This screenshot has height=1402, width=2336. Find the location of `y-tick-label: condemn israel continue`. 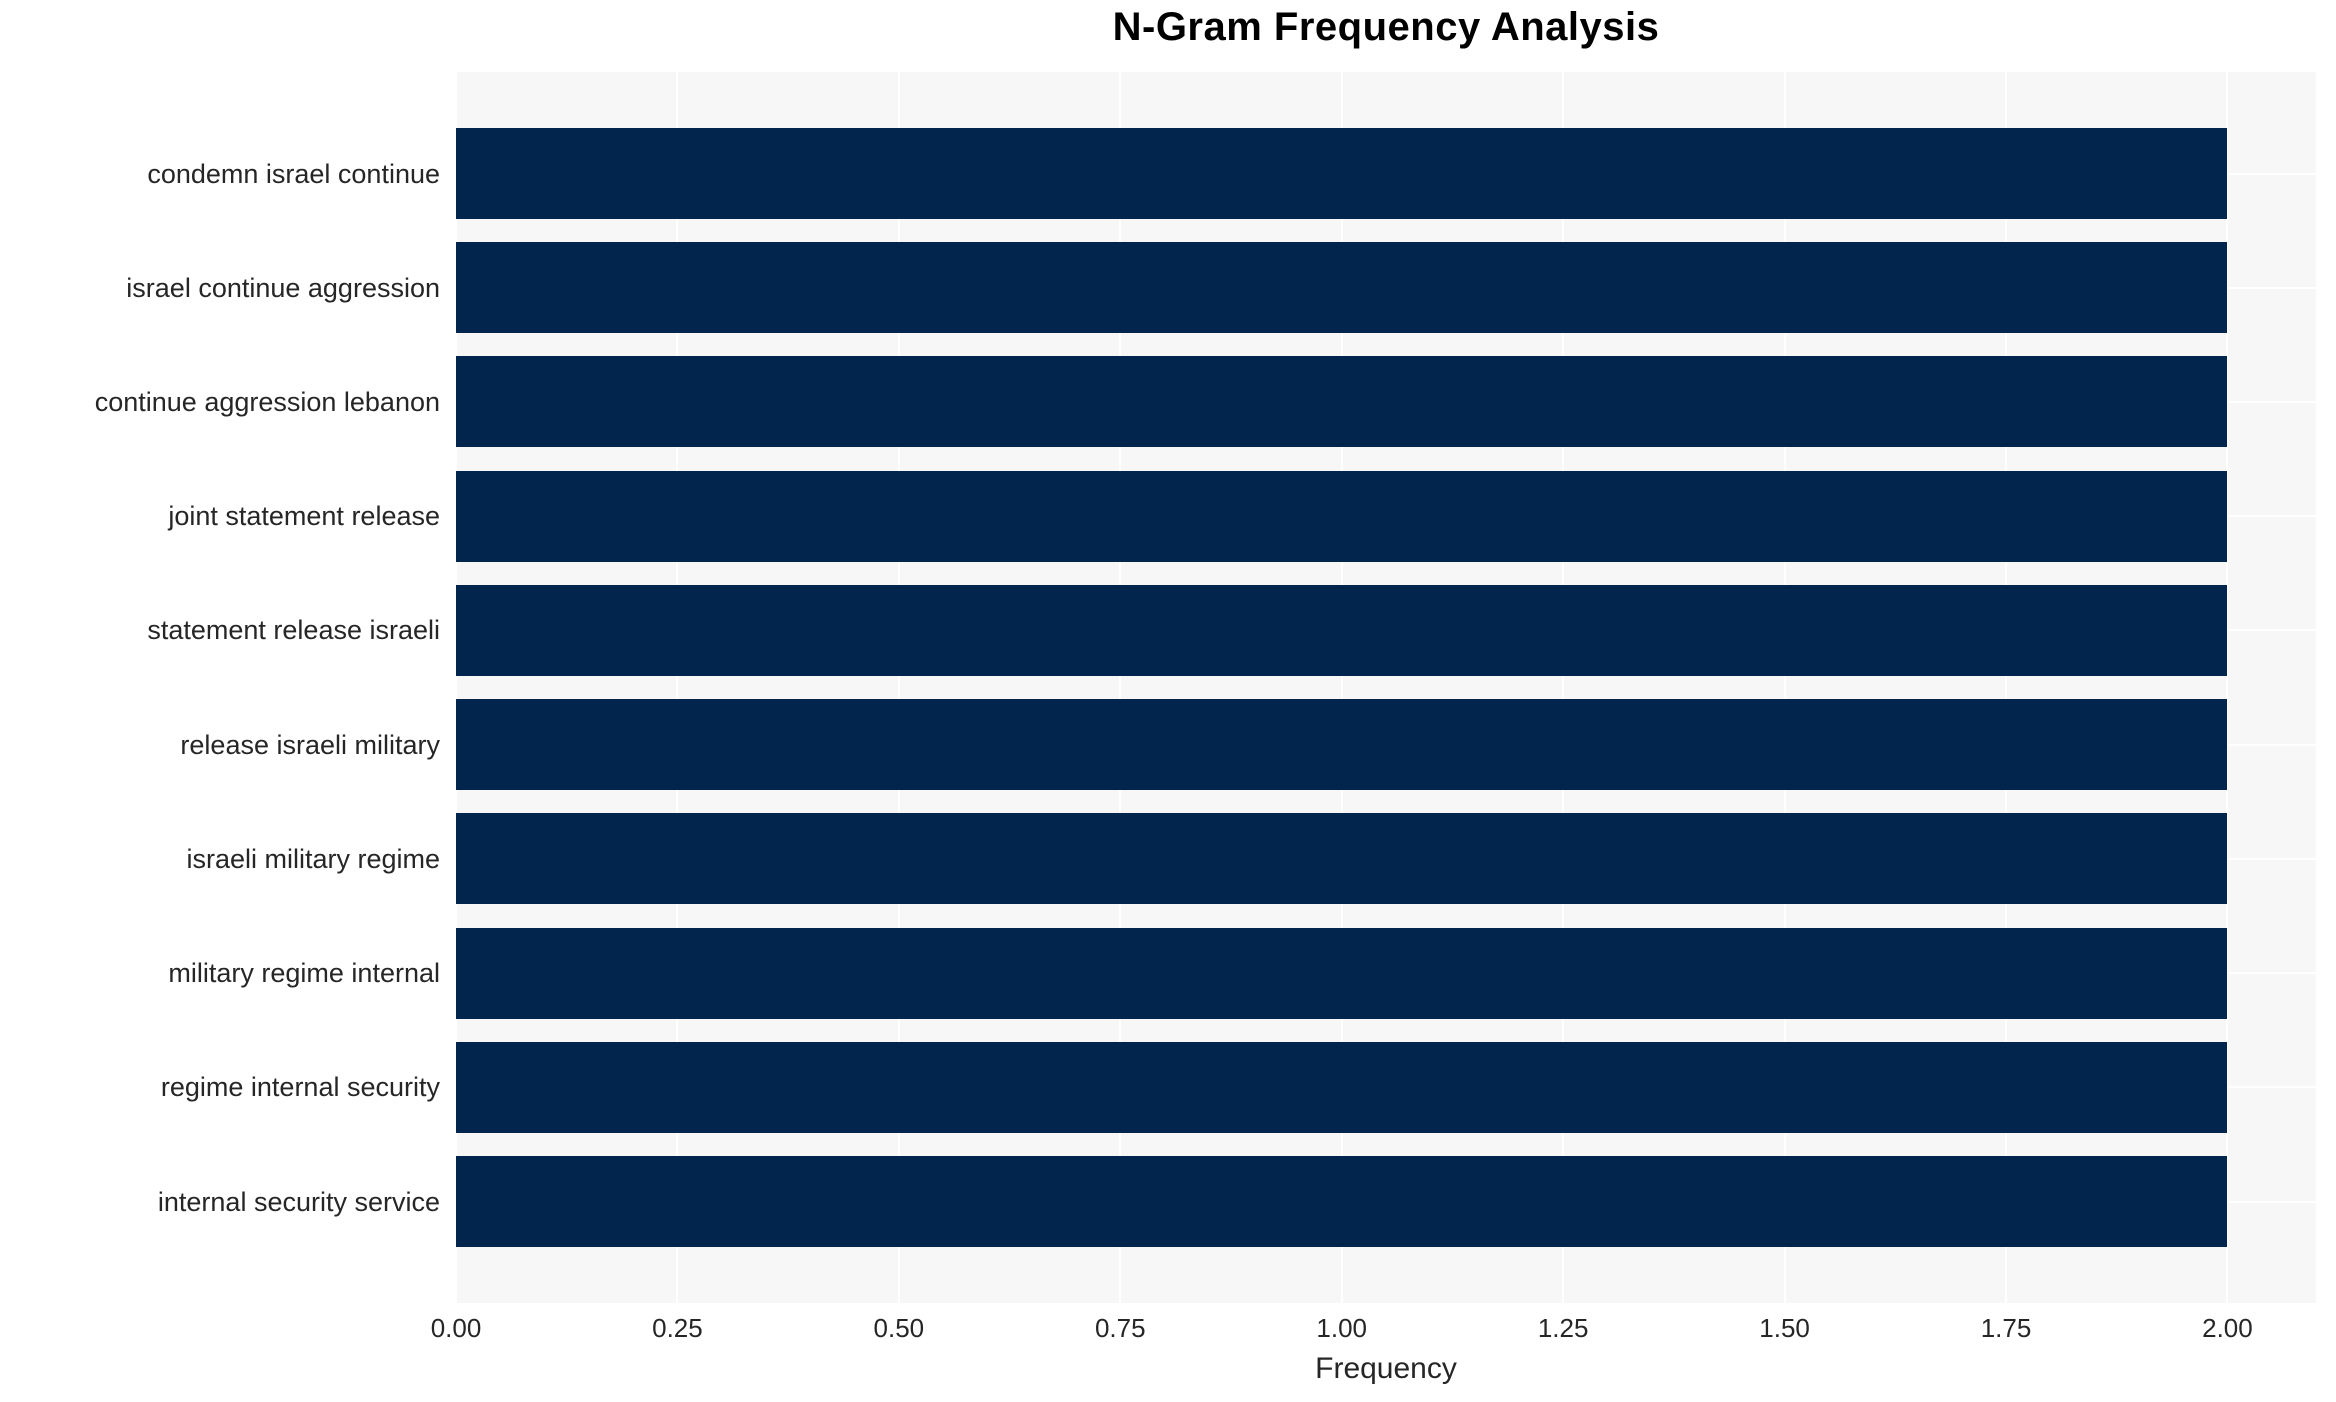

y-tick-label: condemn israel continue is located at coordinates (293, 173).